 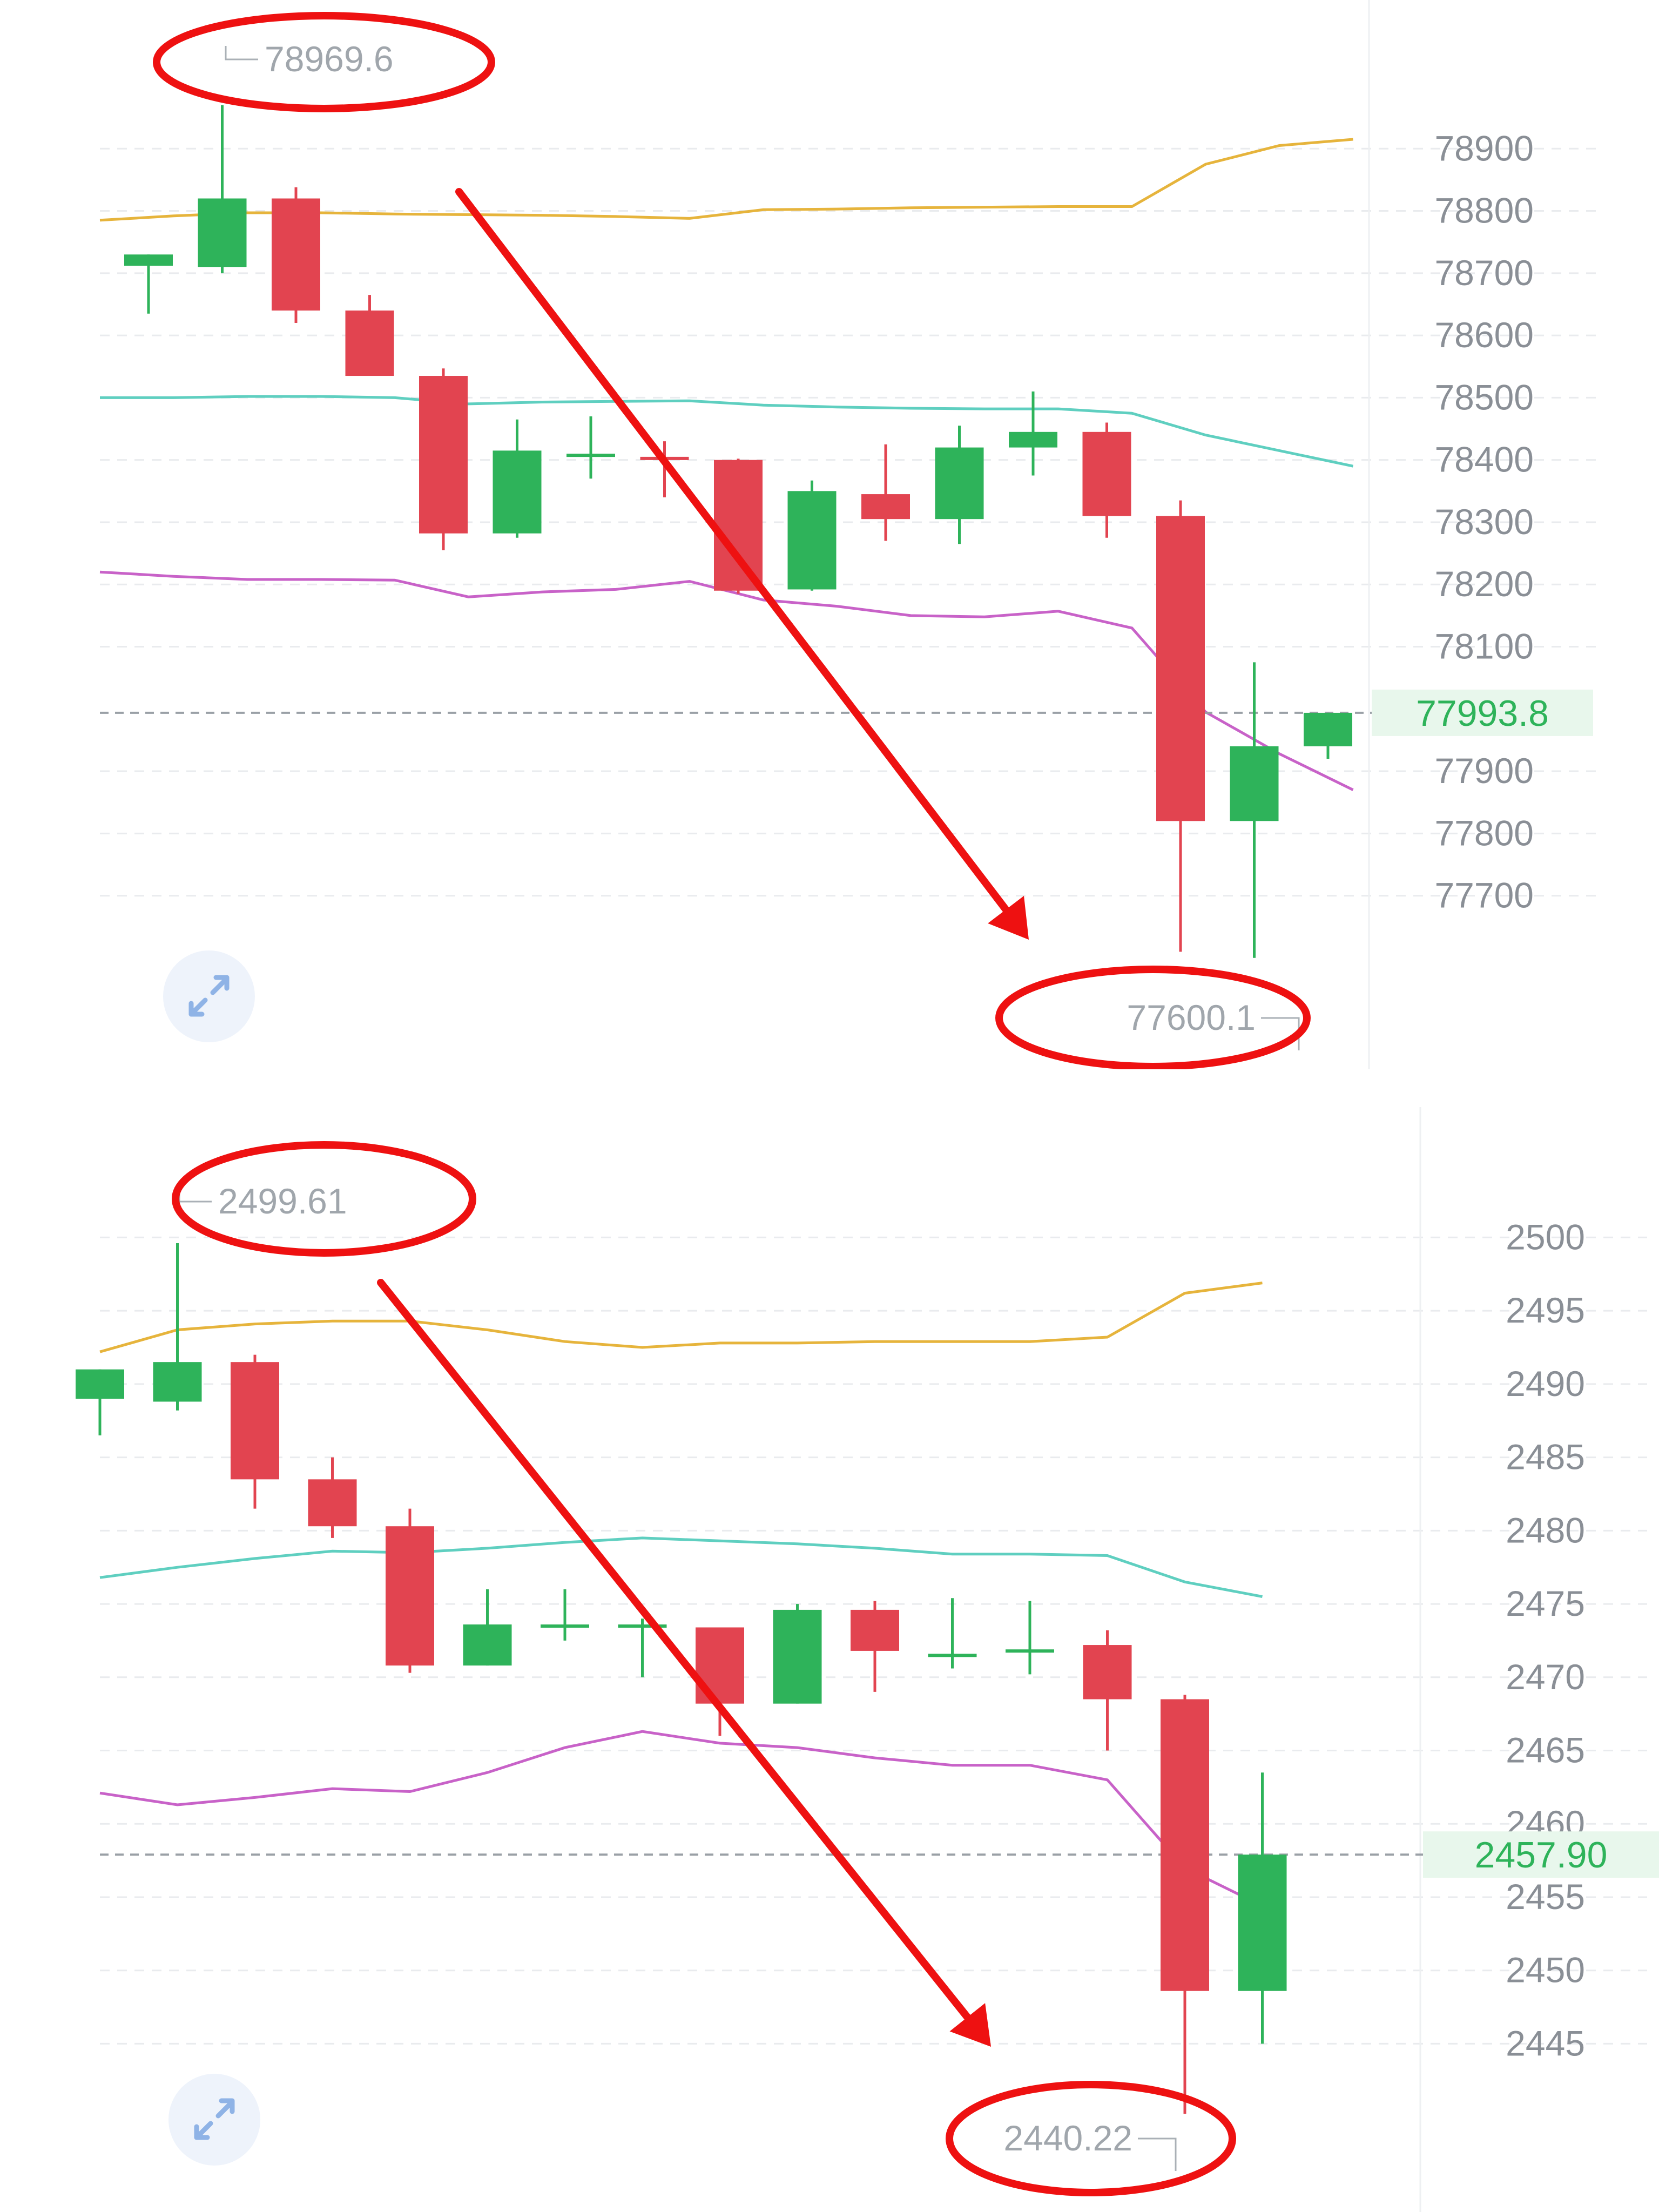 What do you see at coordinates (727, 431) in the screenshot?
I see `btc-middle-band-line` at bounding box center [727, 431].